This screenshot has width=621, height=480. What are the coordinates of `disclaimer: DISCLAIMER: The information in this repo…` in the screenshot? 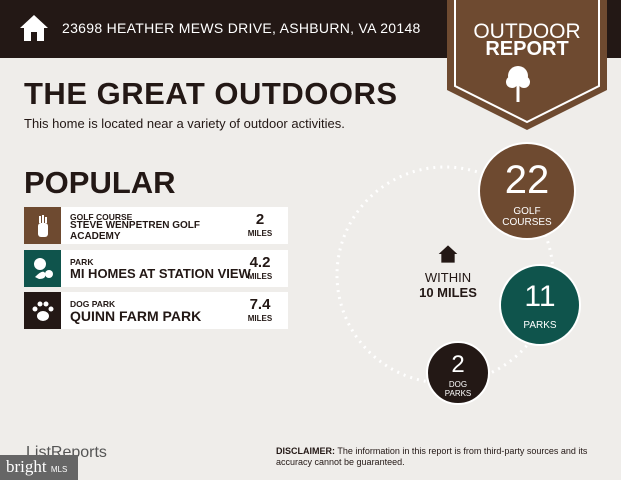 It's located at (436, 457).